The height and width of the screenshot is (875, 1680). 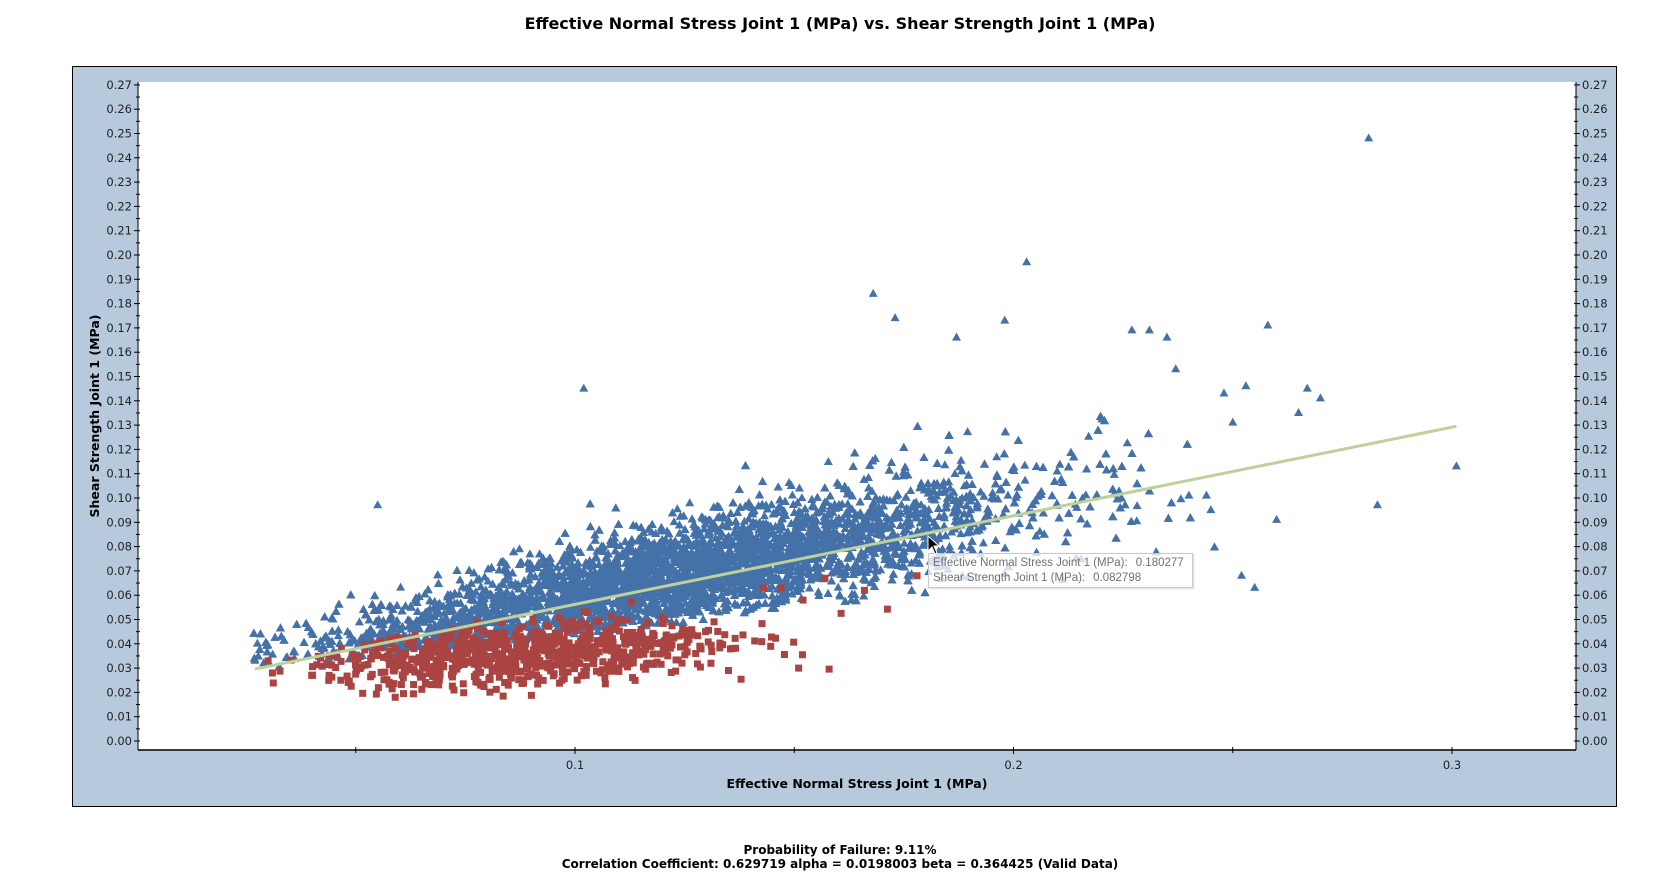 I want to click on x-axis-title: Effective Normal Stress Joint 1 (MPa), so click(x=857, y=783).